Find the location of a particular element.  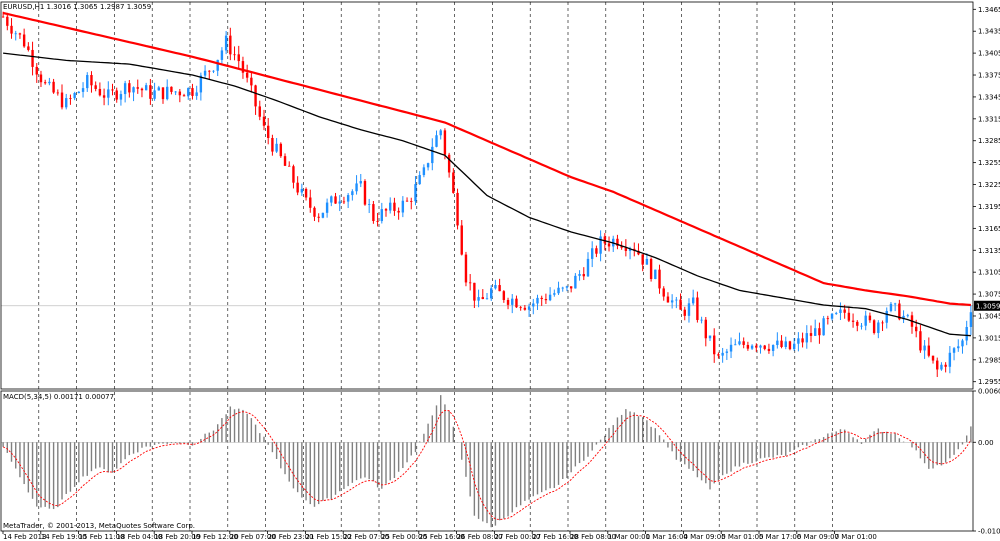

y-tick-label: 1.3285 is located at coordinates (989, 141).